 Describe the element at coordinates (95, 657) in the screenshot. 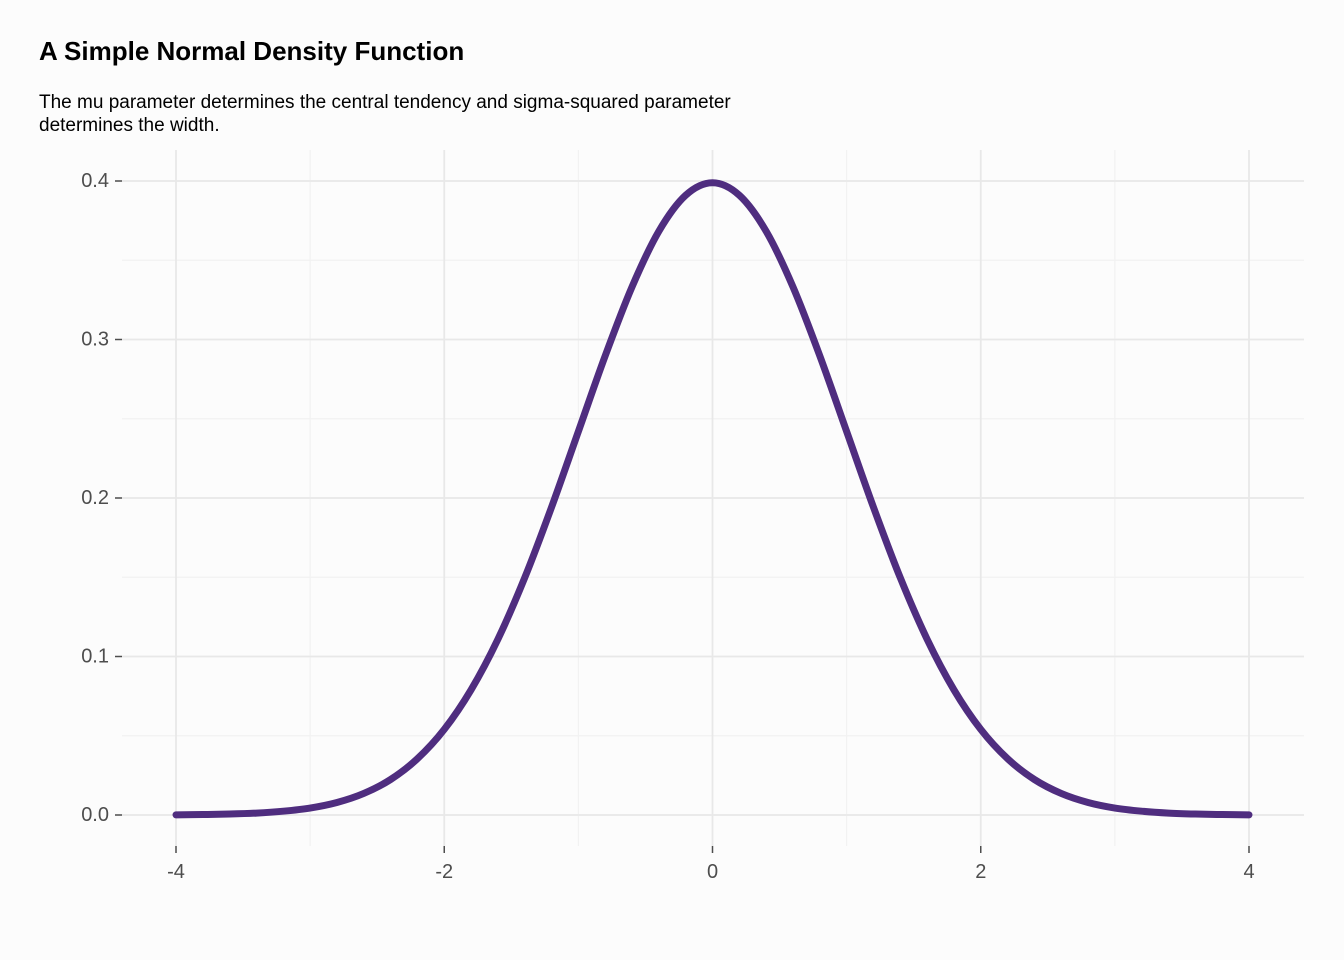

I see `y-tick-label: 0.1` at that location.